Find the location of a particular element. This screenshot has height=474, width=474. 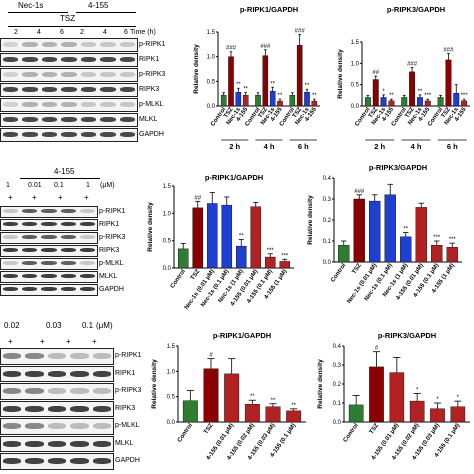

significance-label: *** is located at coordinates (437, 238).